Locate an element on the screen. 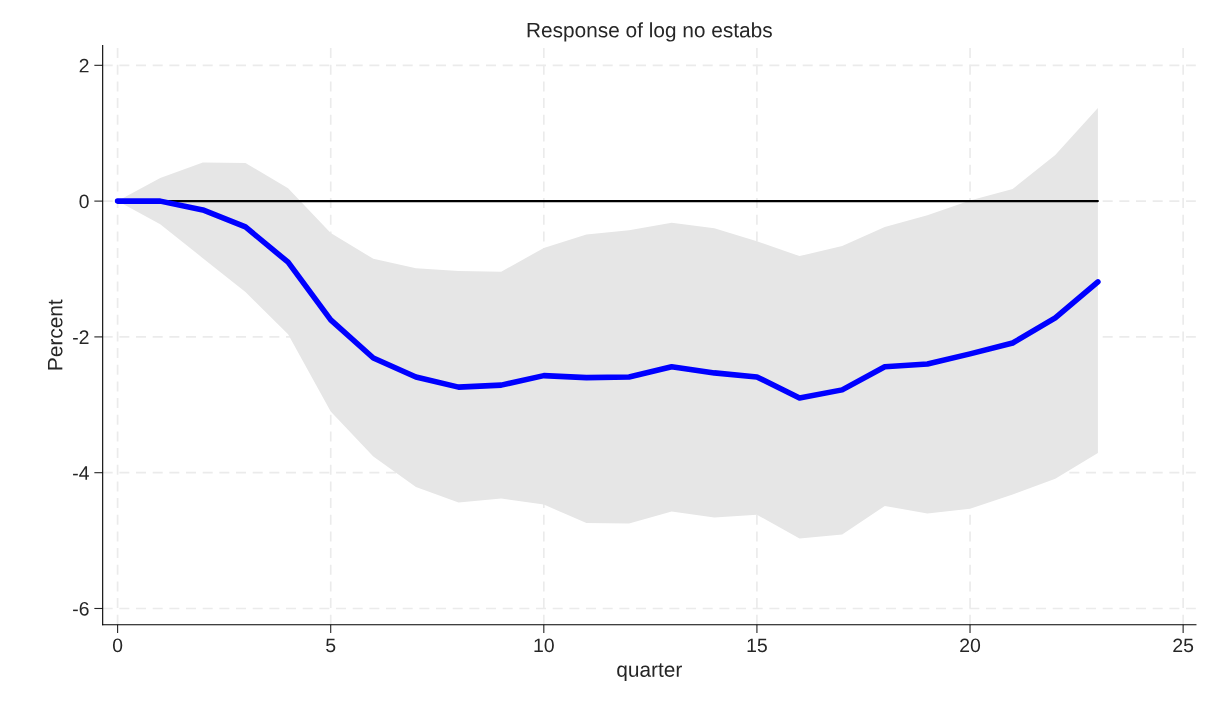 Image resolution: width=1208 pixels, height=702 pixels. y-tick-label: 2 is located at coordinates (84, 65).